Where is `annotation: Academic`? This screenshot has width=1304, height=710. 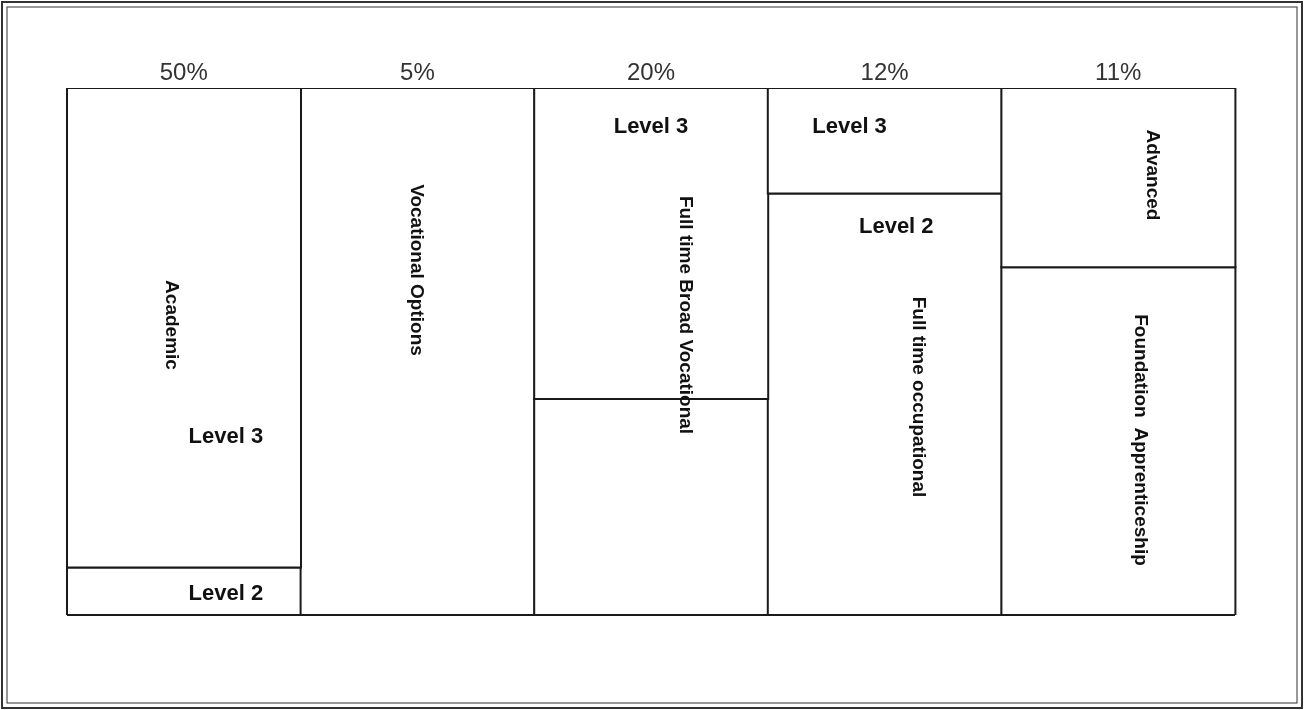 annotation: Academic is located at coordinates (172, 325).